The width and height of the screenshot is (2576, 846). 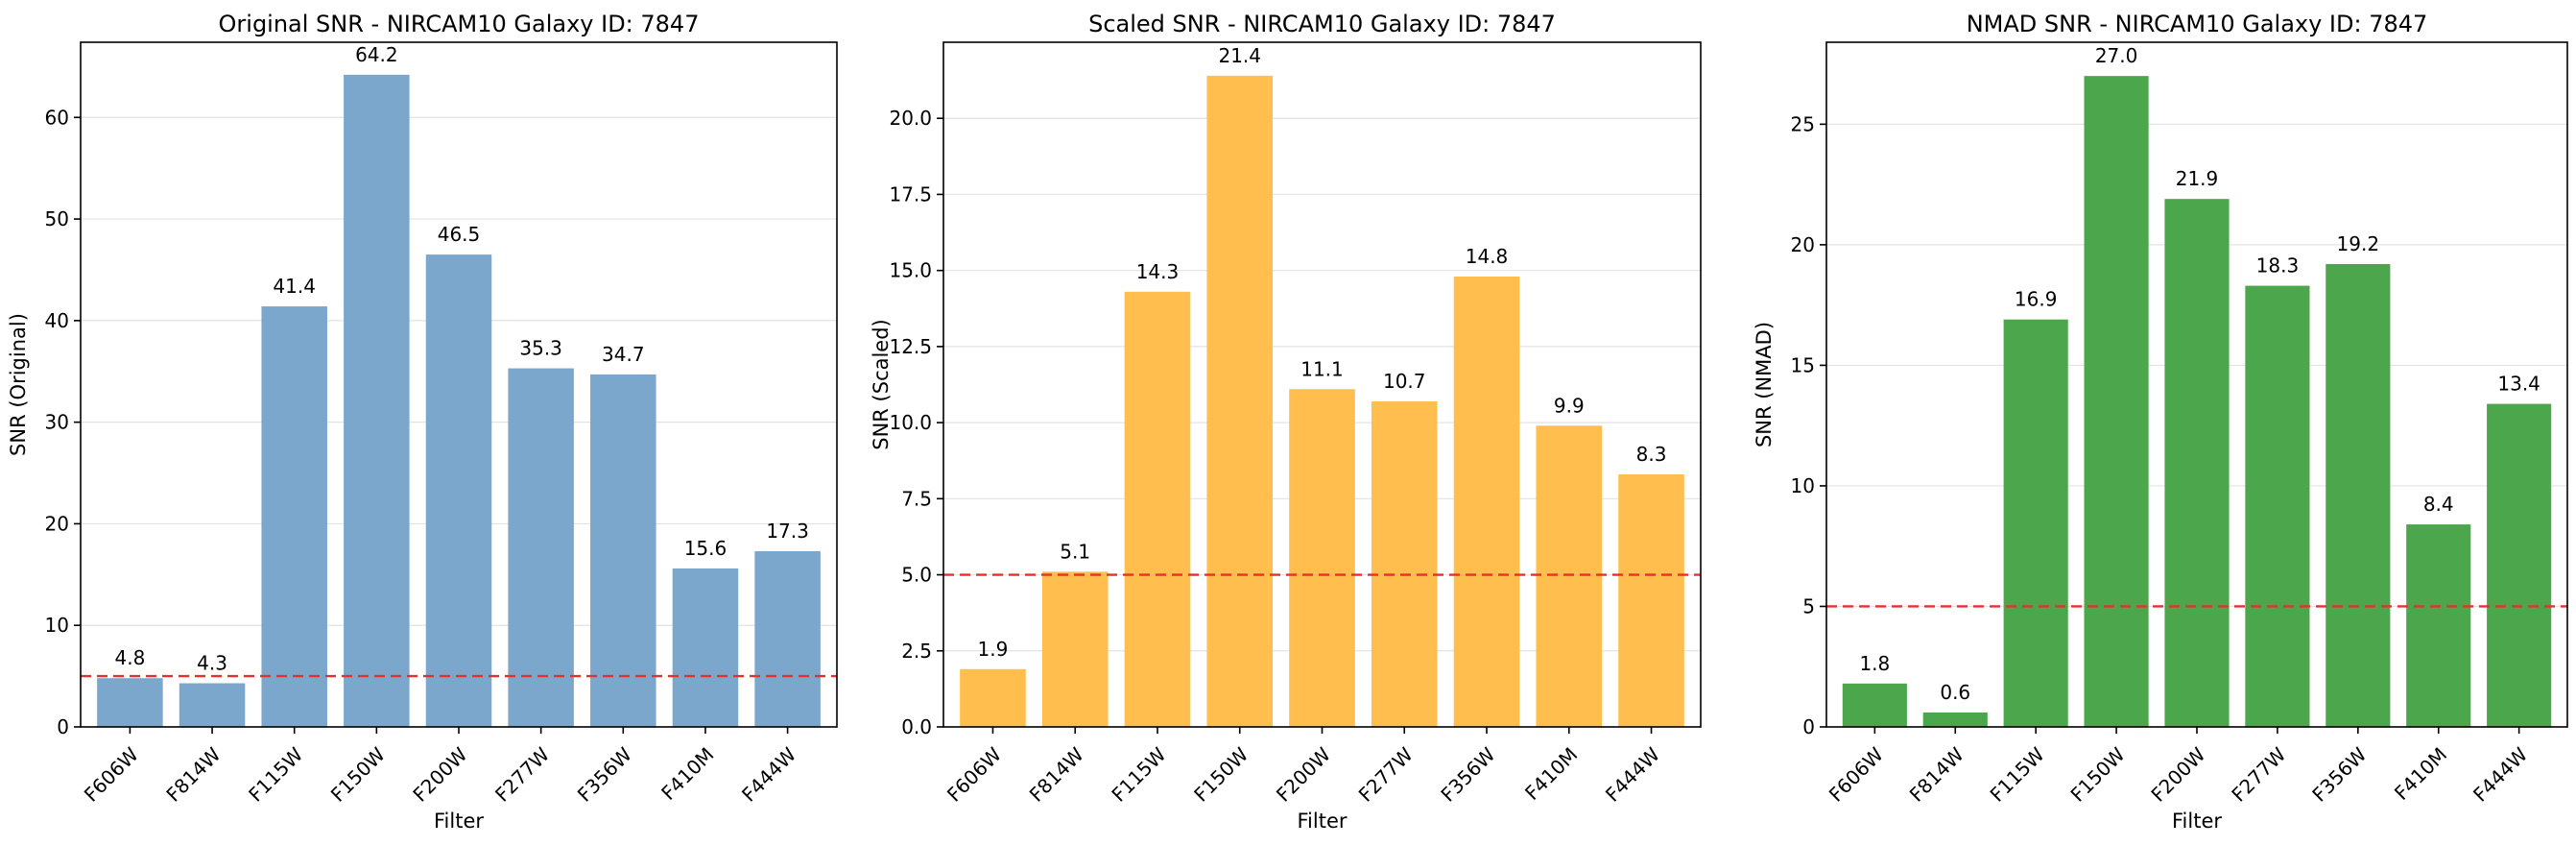 I want to click on y-axis-label: SNR (Original), so click(x=18, y=384).